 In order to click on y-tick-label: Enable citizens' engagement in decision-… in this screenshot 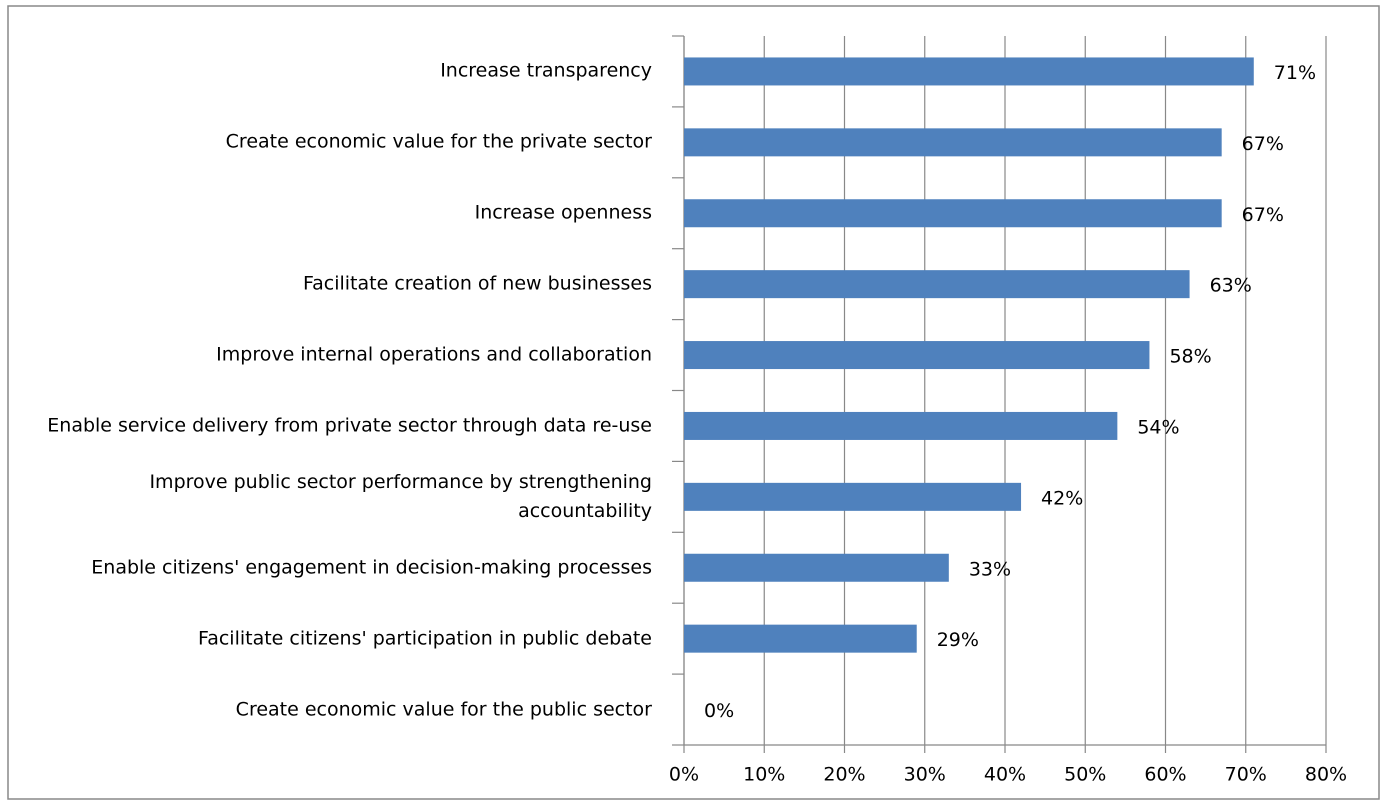, I will do `click(371, 567)`.